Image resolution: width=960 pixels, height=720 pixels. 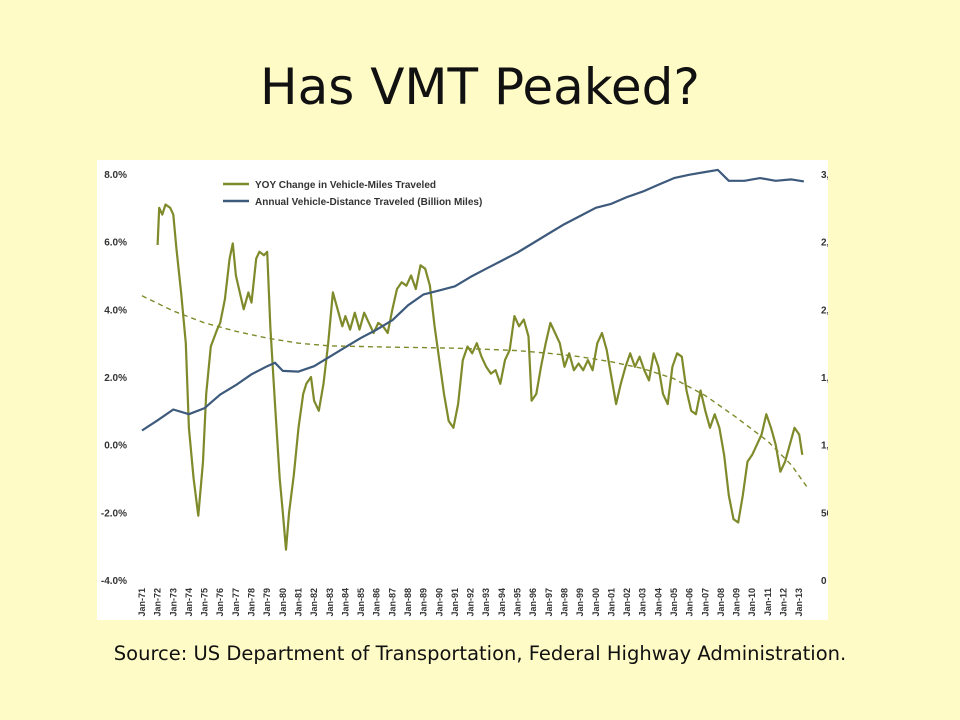 I want to click on left-axis-tick-label: 6.0%, so click(x=115, y=243).